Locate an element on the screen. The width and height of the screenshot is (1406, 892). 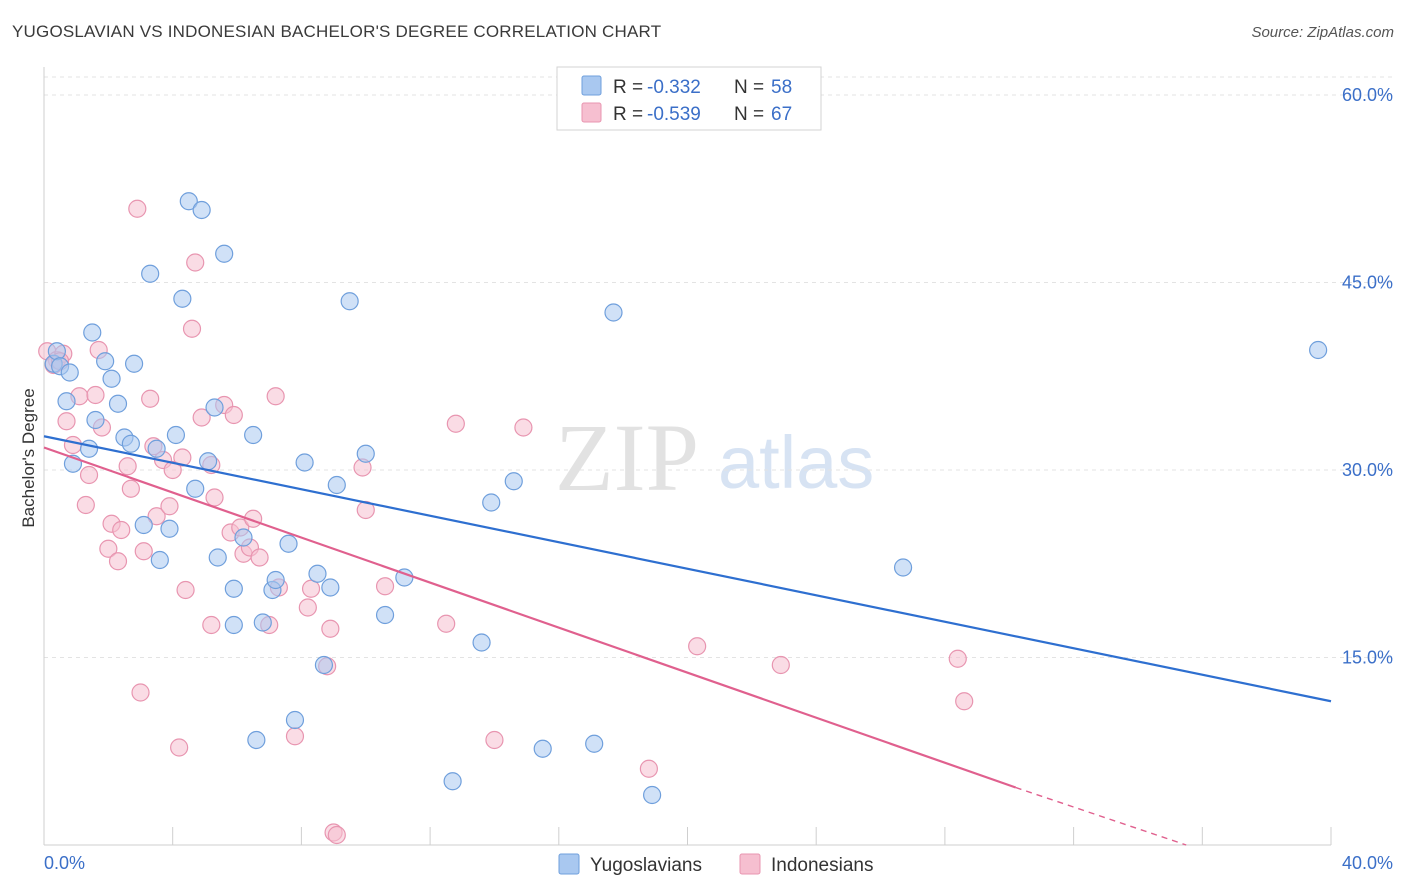
y-tick-label: 15.0% is located at coordinates (1367, 658).